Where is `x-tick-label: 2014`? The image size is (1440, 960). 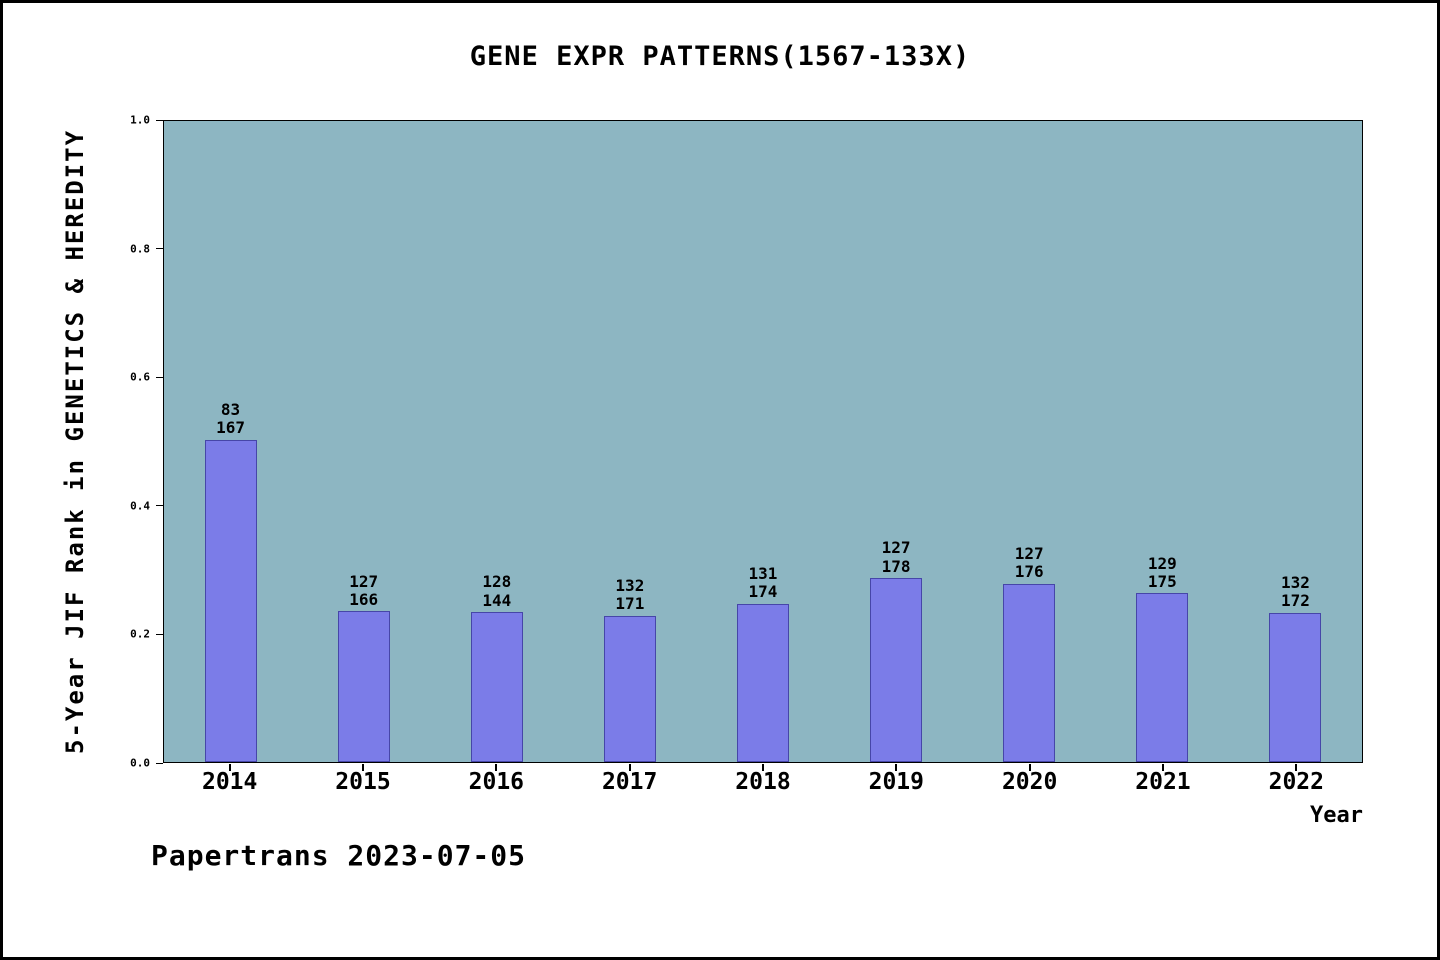 x-tick-label: 2014 is located at coordinates (229, 782).